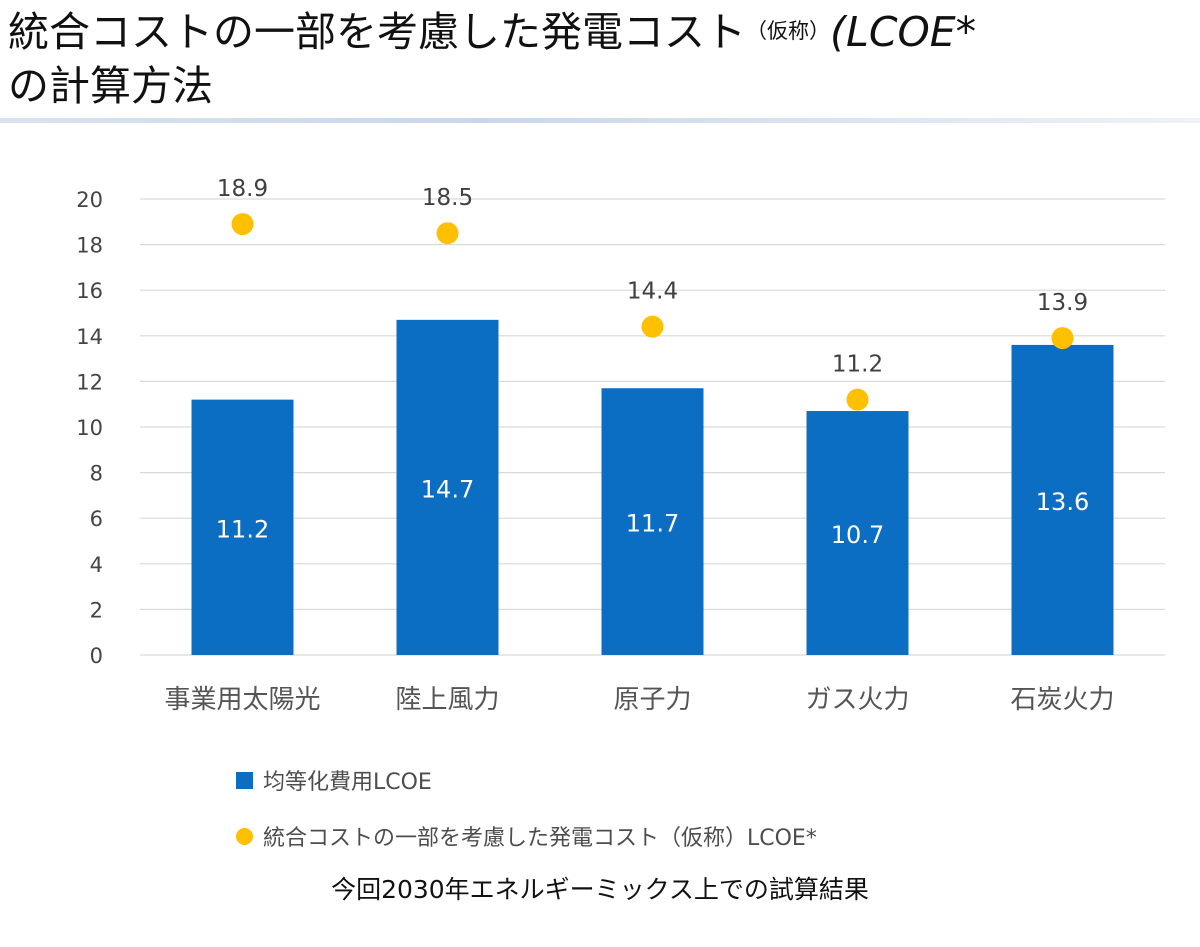 The width and height of the screenshot is (1200, 947). I want to click on legend-label-marker: 統合コストの一部を考慮した発電コスト（仮称）LCOE*, so click(540, 838).